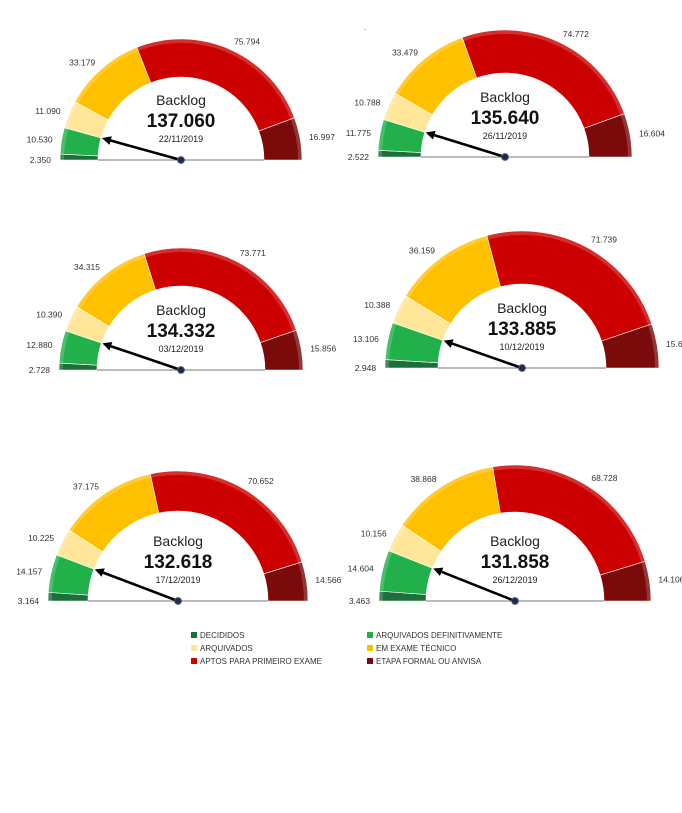  What do you see at coordinates (366, 368) in the screenshot?
I see `gauge-value-label: 2.948` at bounding box center [366, 368].